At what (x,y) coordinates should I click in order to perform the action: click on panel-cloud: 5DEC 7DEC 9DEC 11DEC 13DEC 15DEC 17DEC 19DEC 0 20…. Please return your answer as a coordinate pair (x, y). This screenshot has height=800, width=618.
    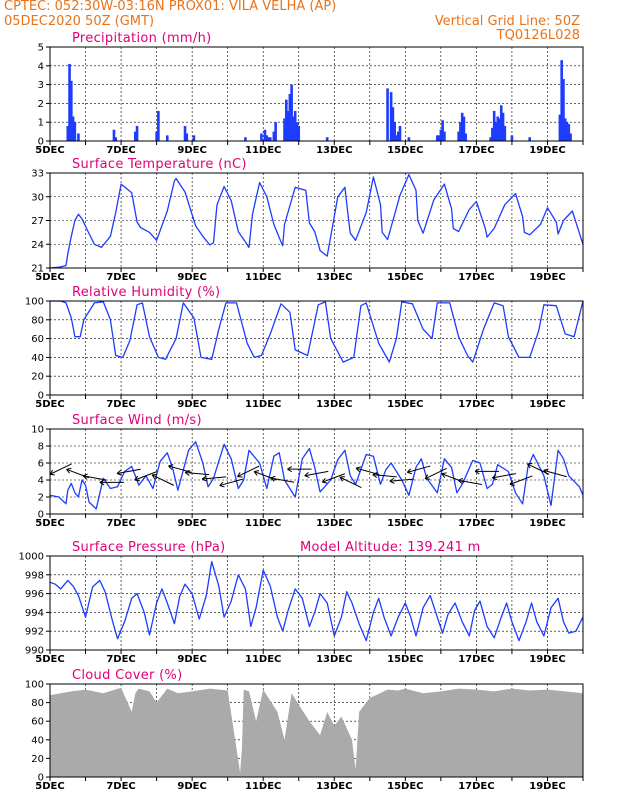
    Looking at the image, I should click on (304, 730).